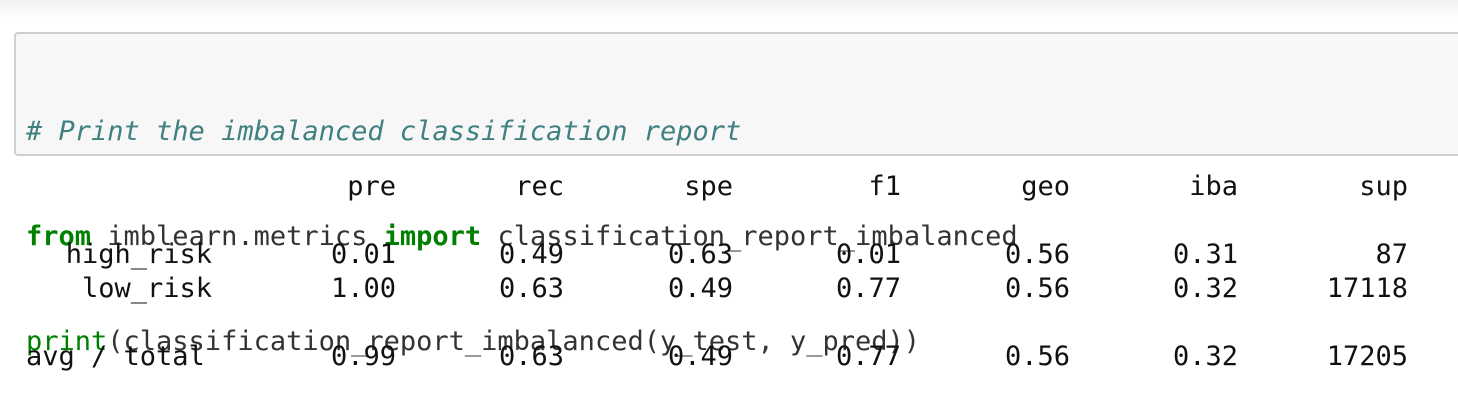 This screenshot has height=414, width=1458. Describe the element at coordinates (363, 288) in the screenshot. I see `row-value: 1.00` at that location.